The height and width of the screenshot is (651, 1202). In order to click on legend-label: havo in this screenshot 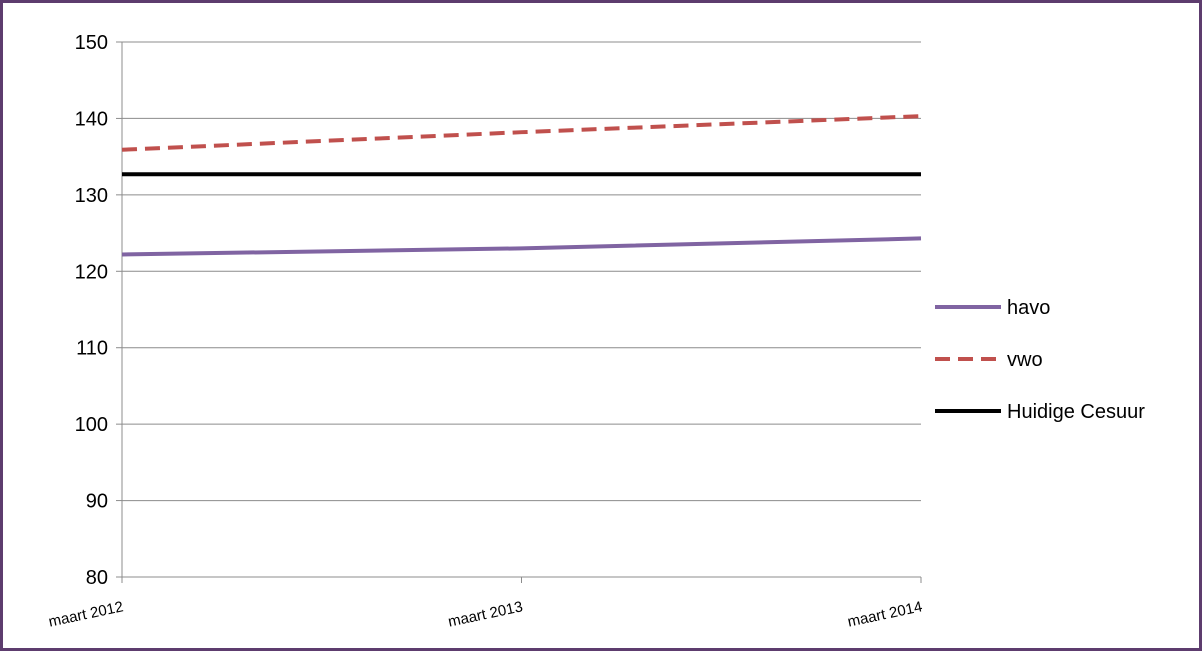, I will do `click(1028, 308)`.